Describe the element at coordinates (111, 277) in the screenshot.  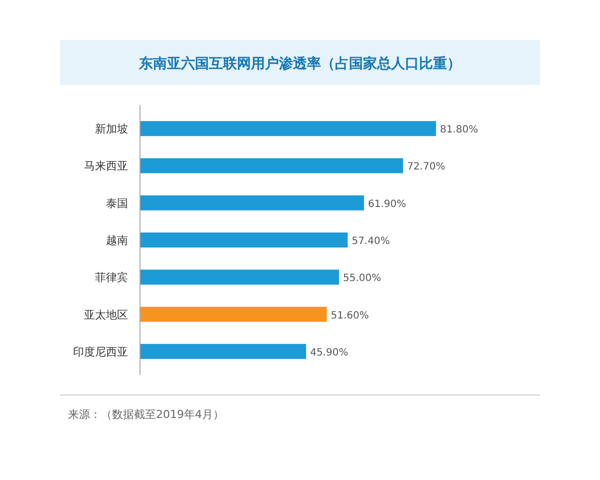
I see `y-tick-label: 菲律宾` at that location.